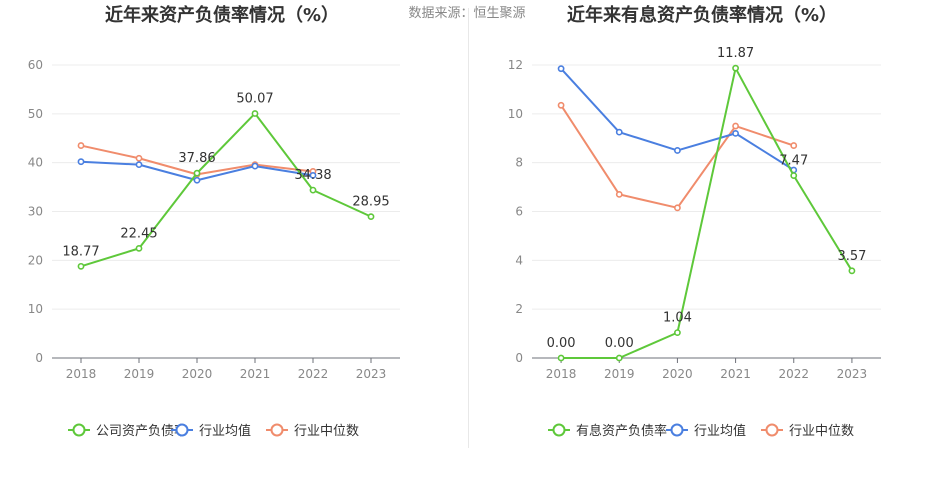  What do you see at coordinates (735, 53) in the screenshot?
I see `data-label: 11.87` at bounding box center [735, 53].